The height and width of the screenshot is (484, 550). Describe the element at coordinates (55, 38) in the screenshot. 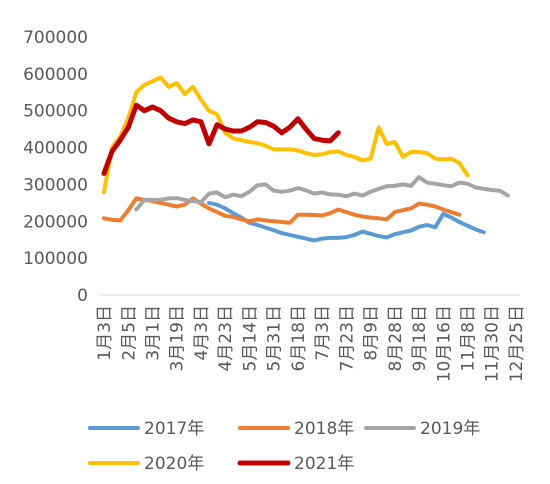

I see `y-tick-label: 700000` at that location.